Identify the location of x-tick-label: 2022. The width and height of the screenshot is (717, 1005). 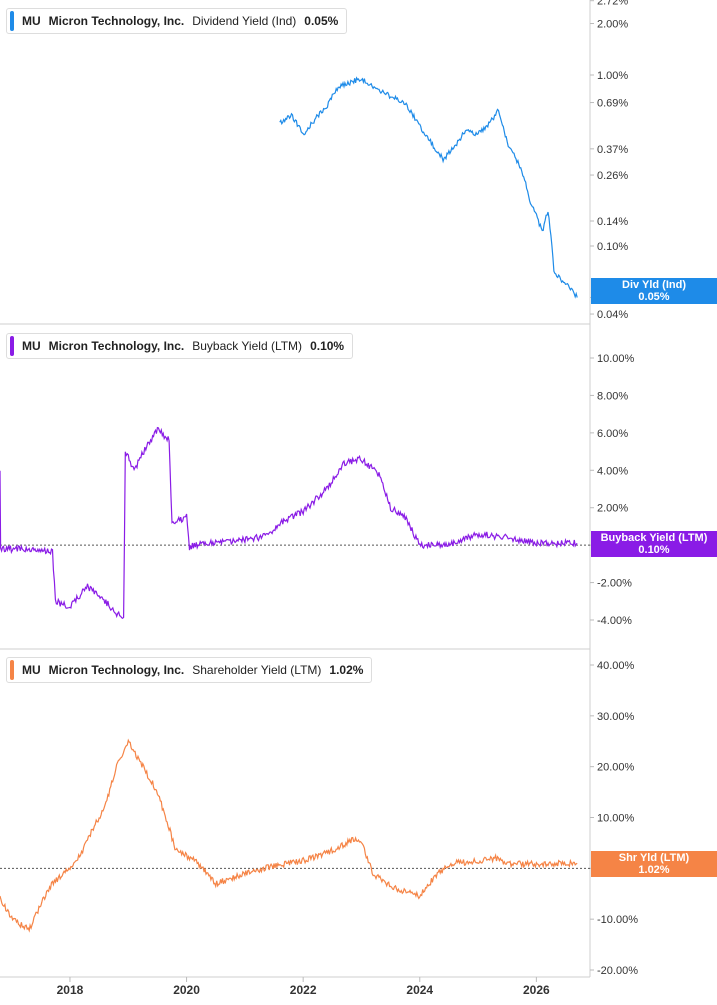
(303, 990).